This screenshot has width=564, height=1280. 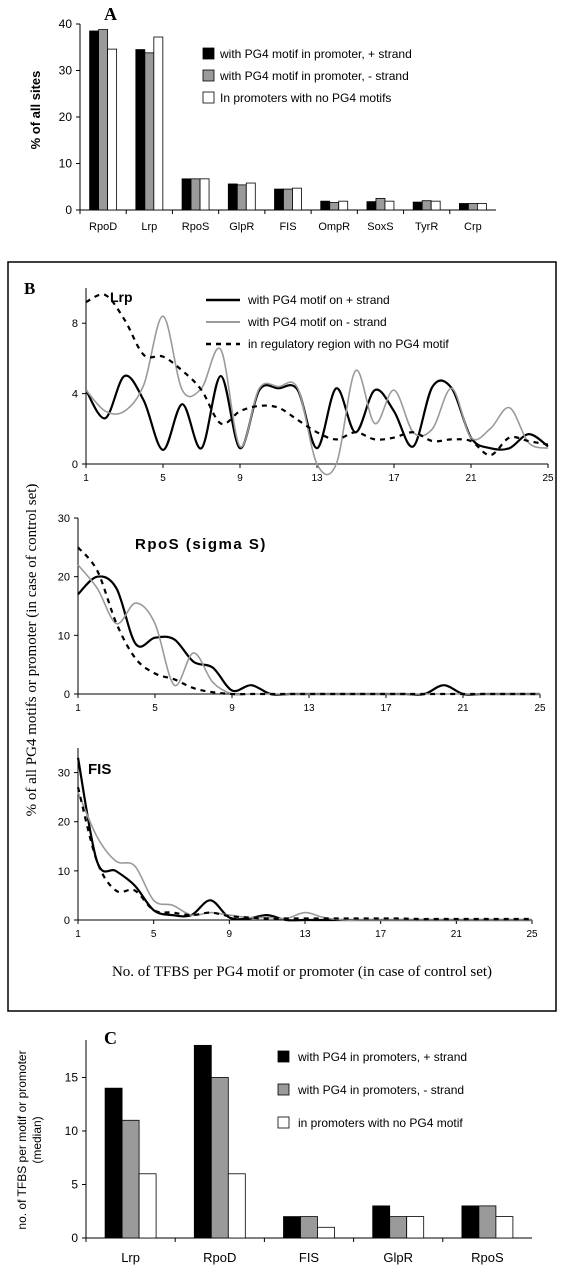 What do you see at coordinates (74, 1238) in the screenshot?
I see `panel-c-ytick-label: 0` at bounding box center [74, 1238].